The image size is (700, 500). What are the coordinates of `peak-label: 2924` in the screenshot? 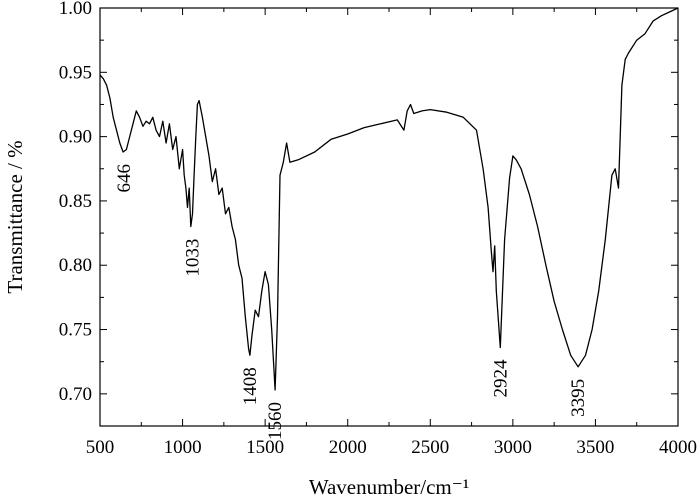 It's located at (500, 378).